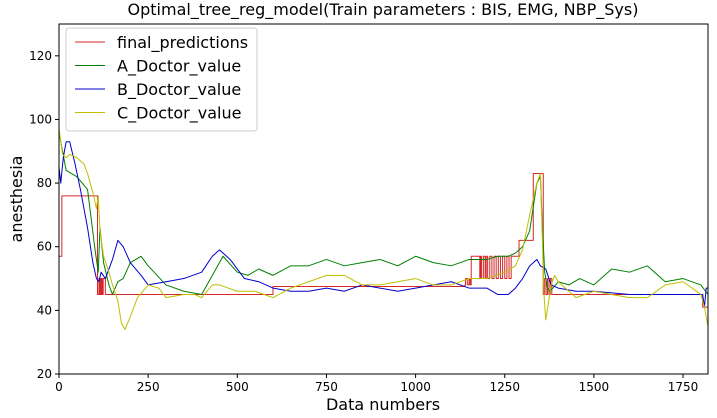  Describe the element at coordinates (44, 374) in the screenshot. I see `y-tick-label: 20` at that location.